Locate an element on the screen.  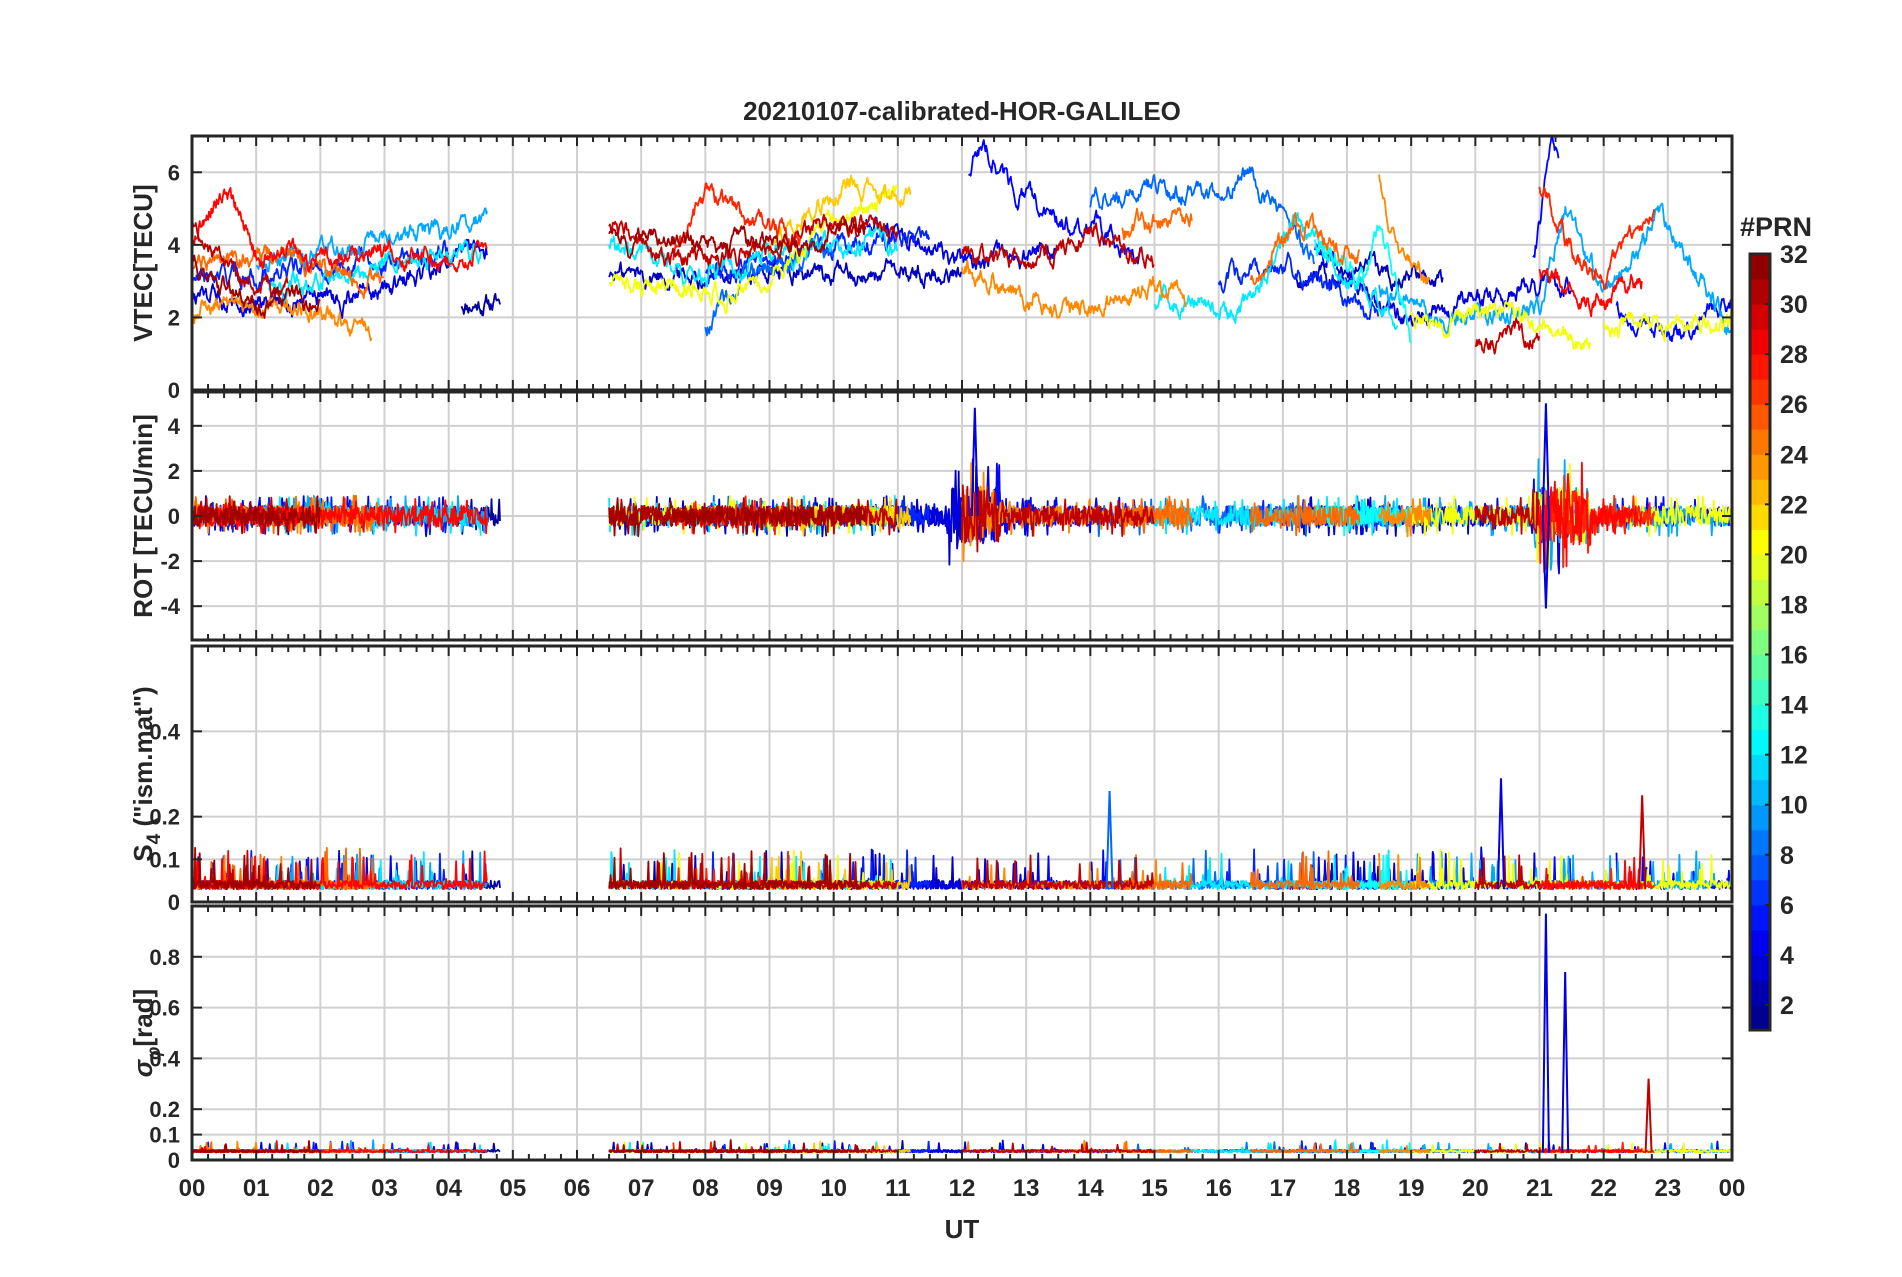
y-axis-label: σφ[rad] is located at coordinates (146, 1033).